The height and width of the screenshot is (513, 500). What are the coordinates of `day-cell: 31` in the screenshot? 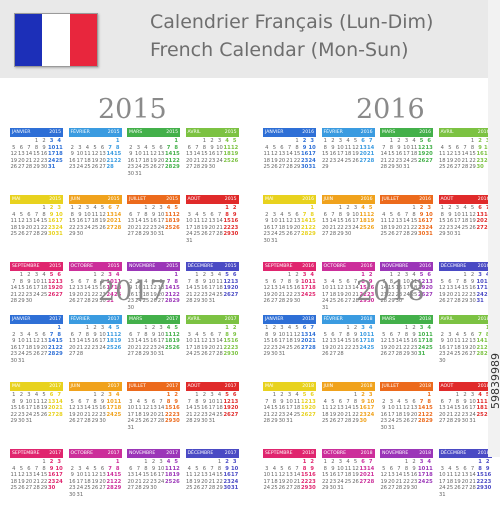 It's located at (138, 173).